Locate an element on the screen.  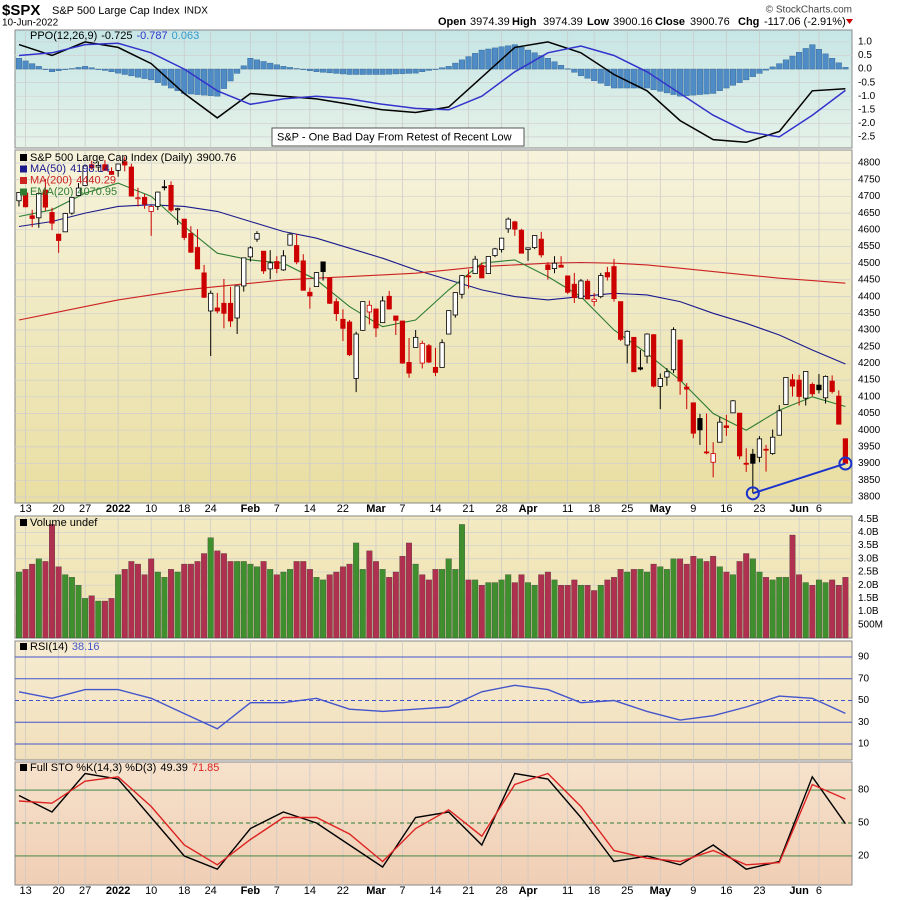
x-tick-label: 7 is located at coordinates (277, 509).